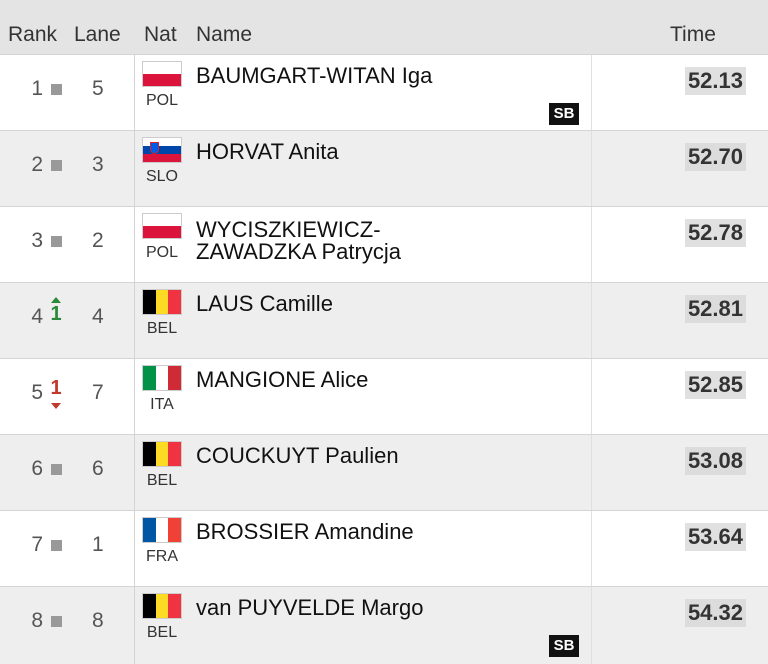 The height and width of the screenshot is (664, 768). Describe the element at coordinates (37, 392) in the screenshot. I see `rank: 5` at that location.